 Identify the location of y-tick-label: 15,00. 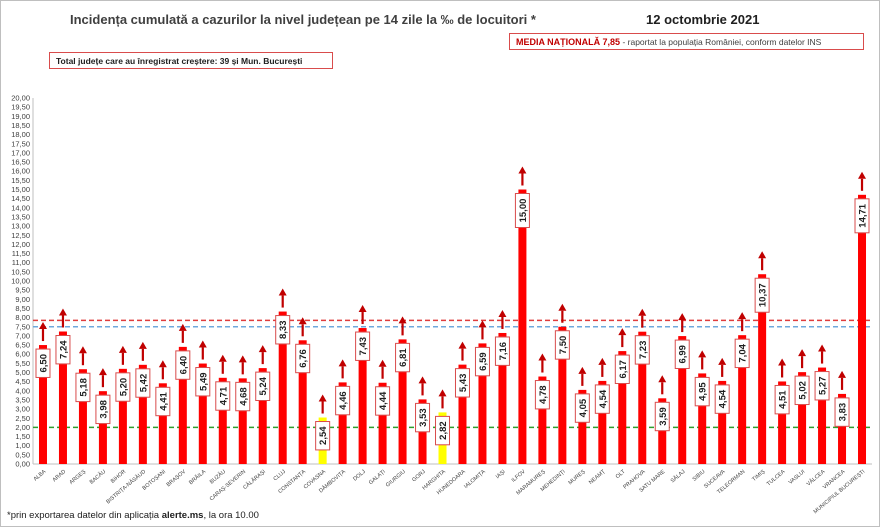
(20, 189).